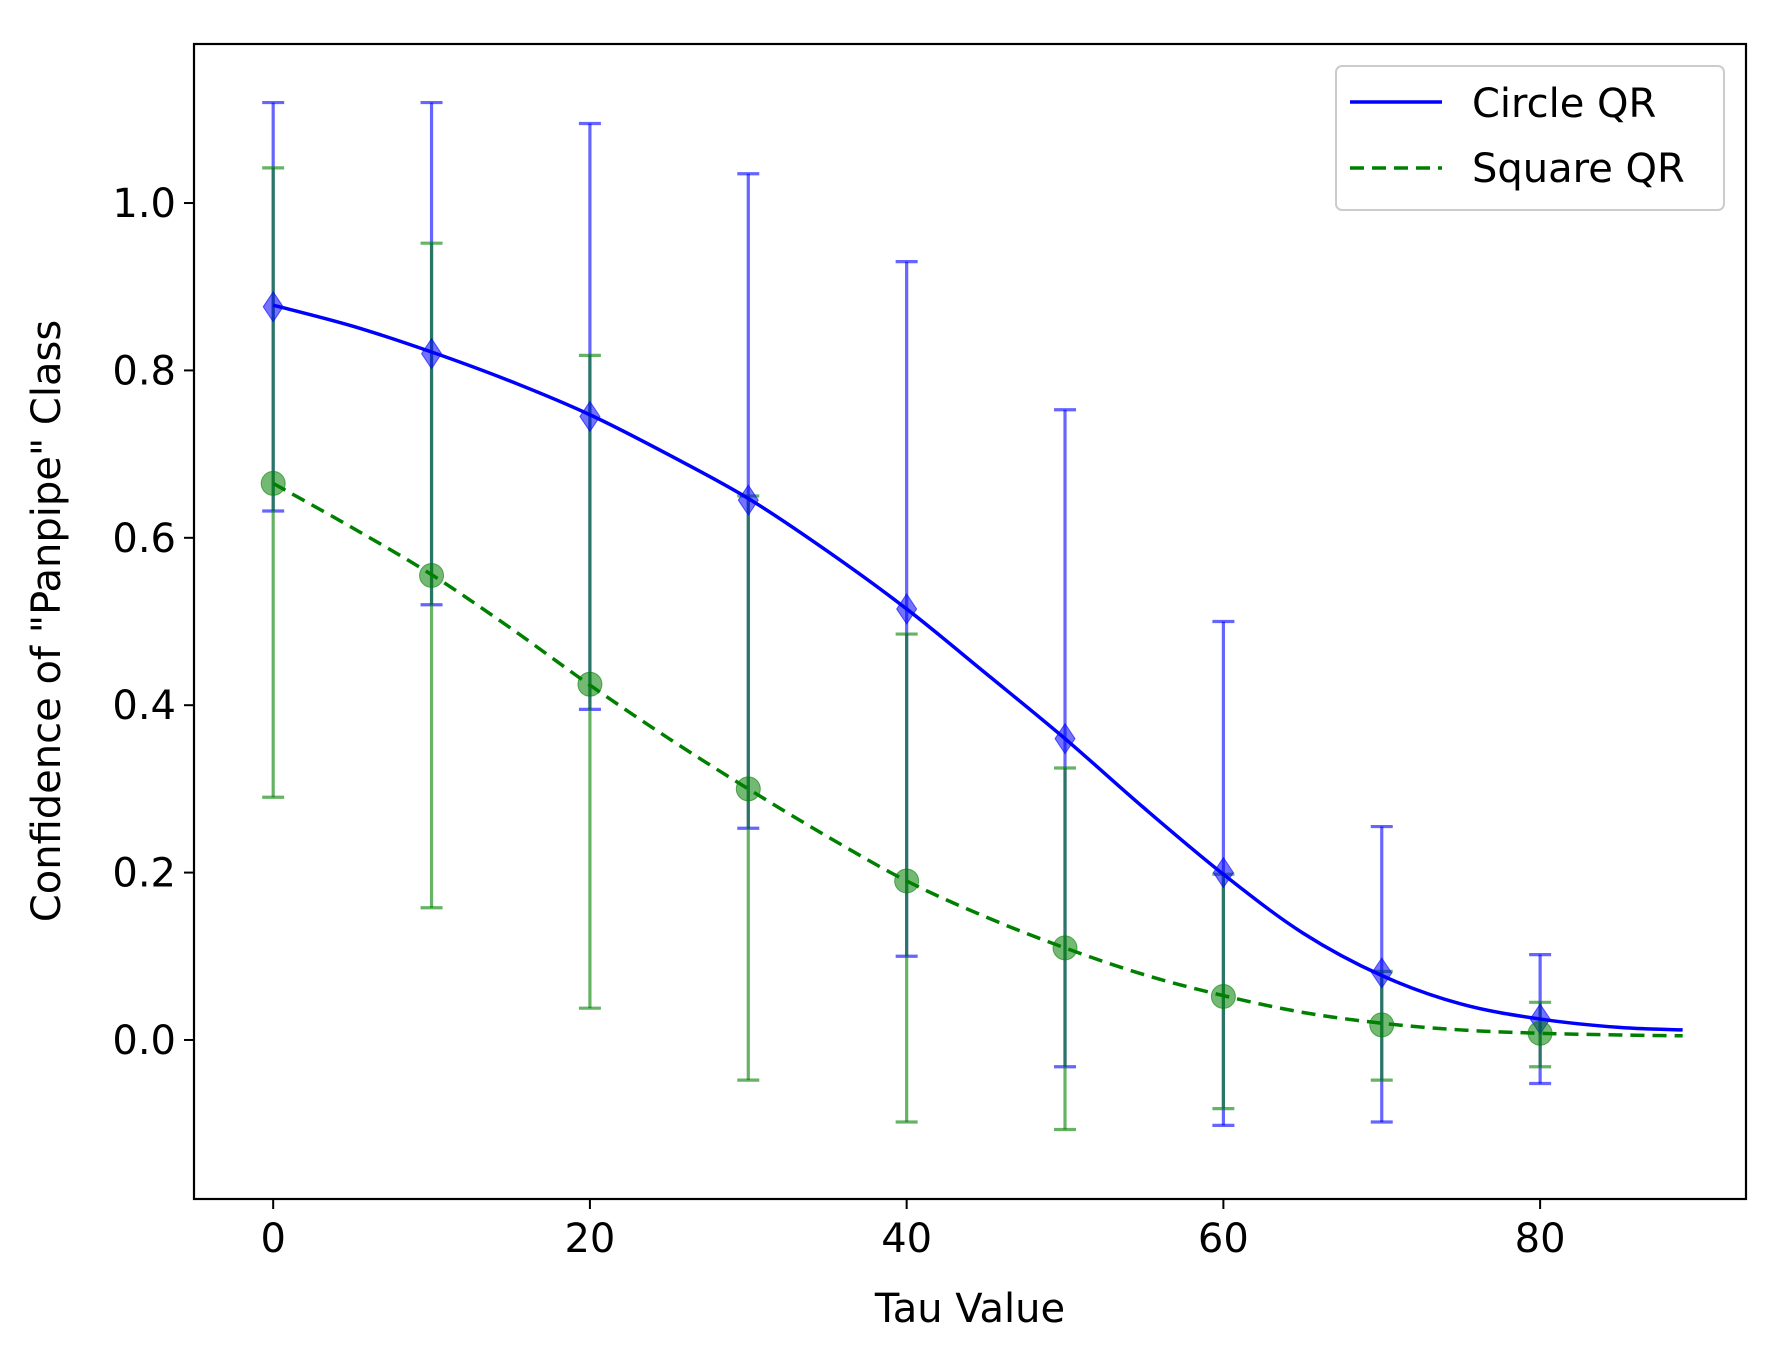 This screenshot has width=1779, height=1364. Describe the element at coordinates (906, 1239) in the screenshot. I see `x-tick-label: 40` at that location.